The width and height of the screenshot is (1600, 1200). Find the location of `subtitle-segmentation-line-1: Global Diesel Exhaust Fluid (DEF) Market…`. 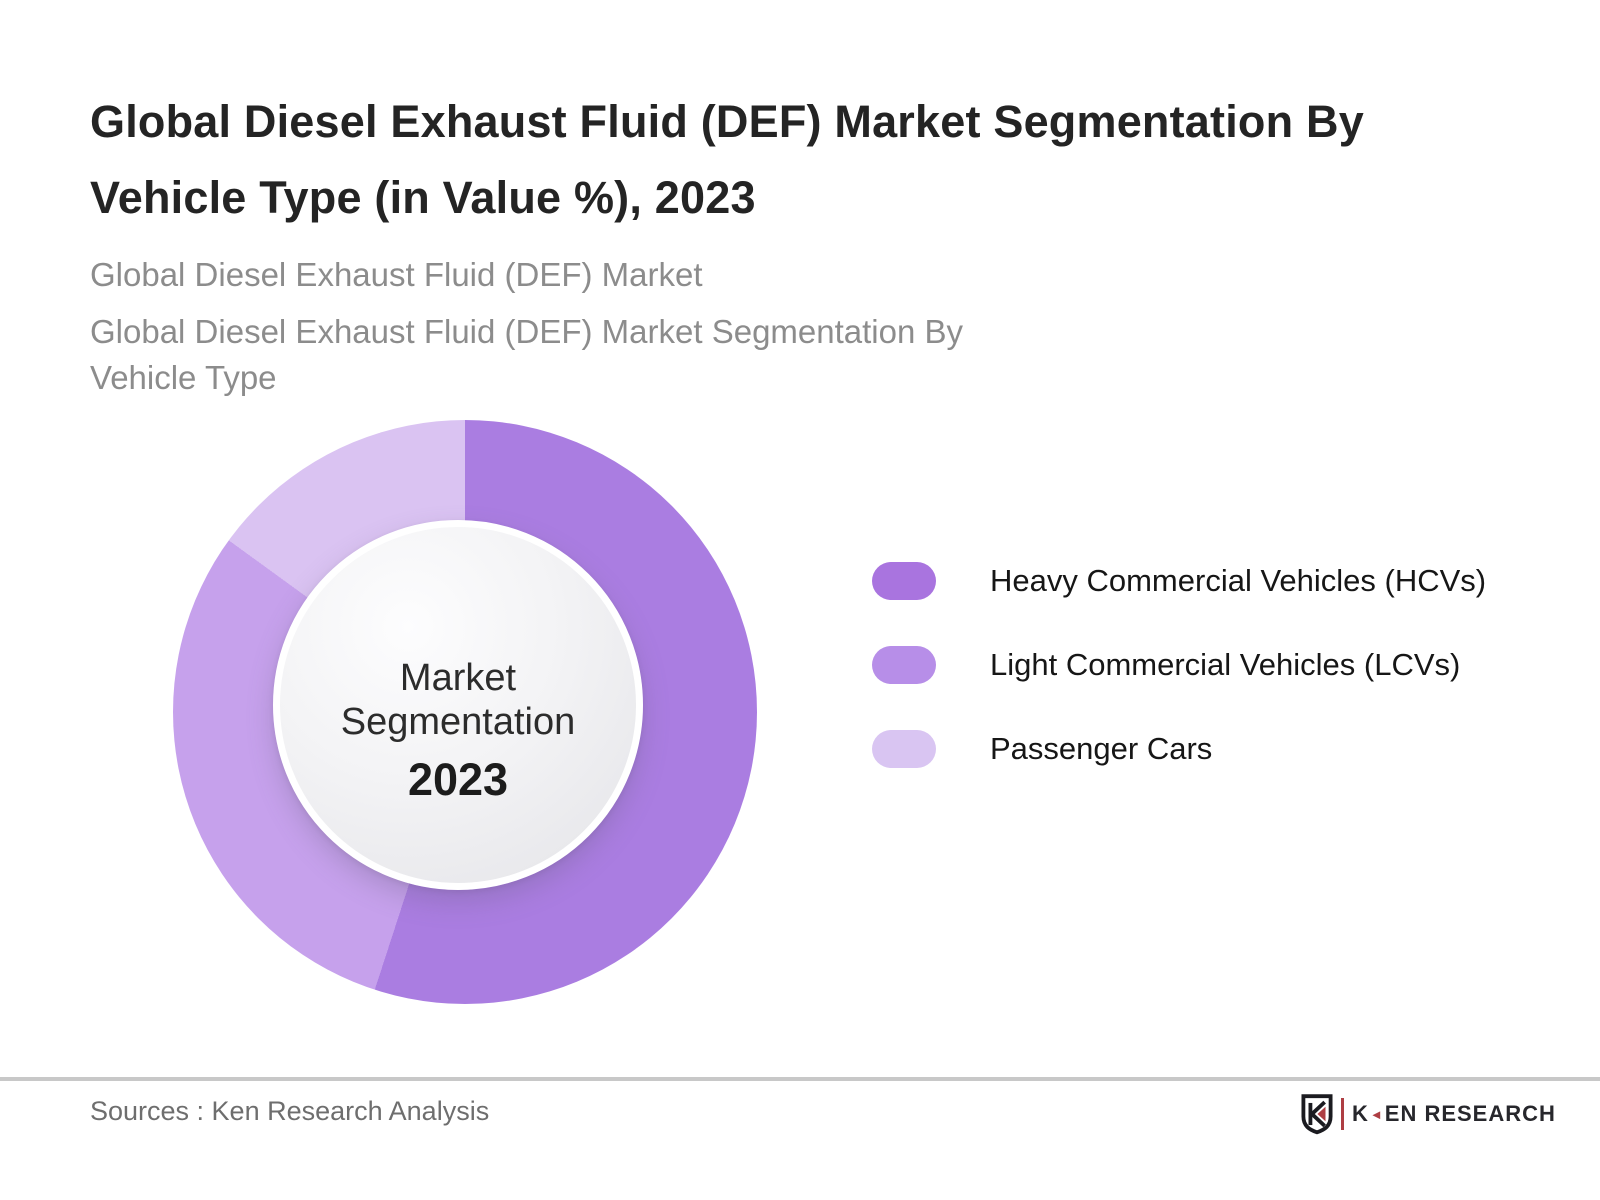

subtitle-segmentation-line-1: Global Diesel Exhaust Fluid (DEF) Market… is located at coordinates (527, 331).